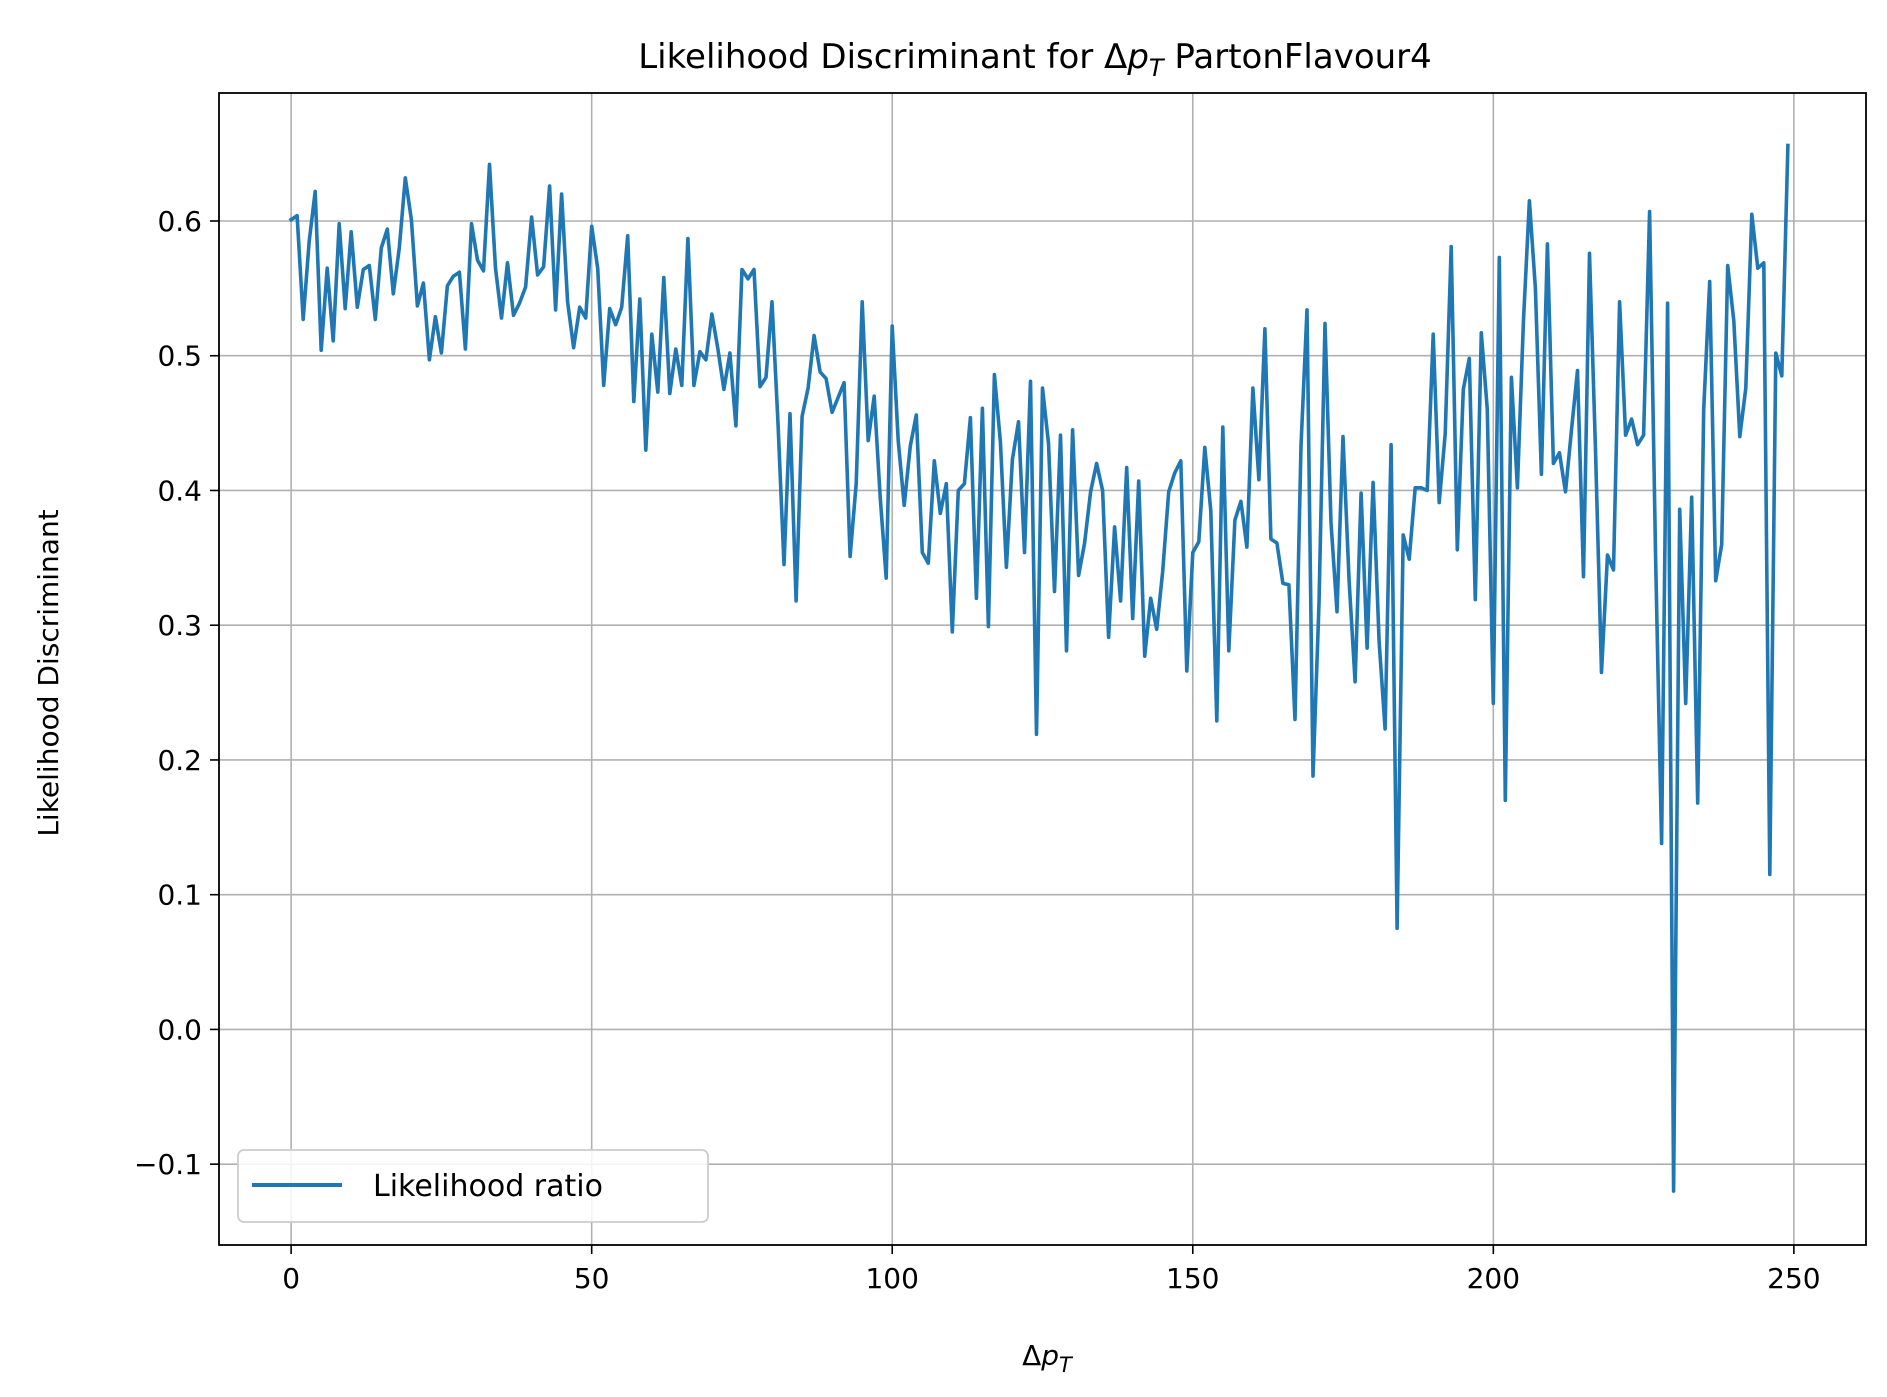  Describe the element at coordinates (1157, 68) in the screenshot. I see `title-subscript: T` at that location.